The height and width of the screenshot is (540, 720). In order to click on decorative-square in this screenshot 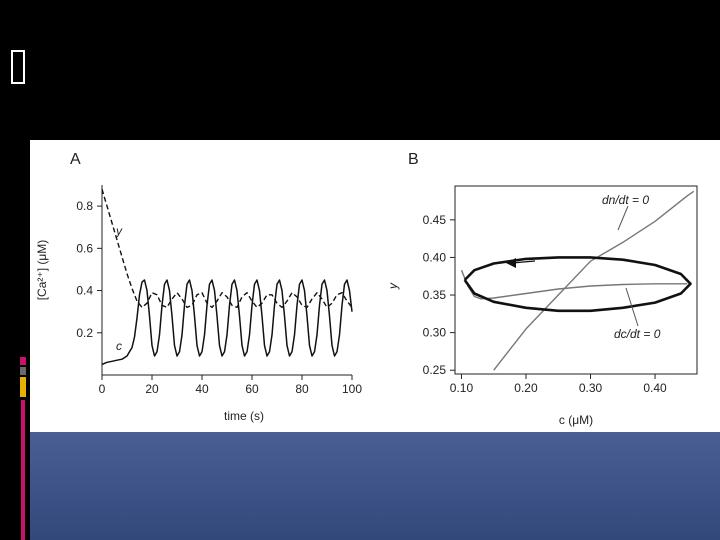, I will do `click(18, 67)`.